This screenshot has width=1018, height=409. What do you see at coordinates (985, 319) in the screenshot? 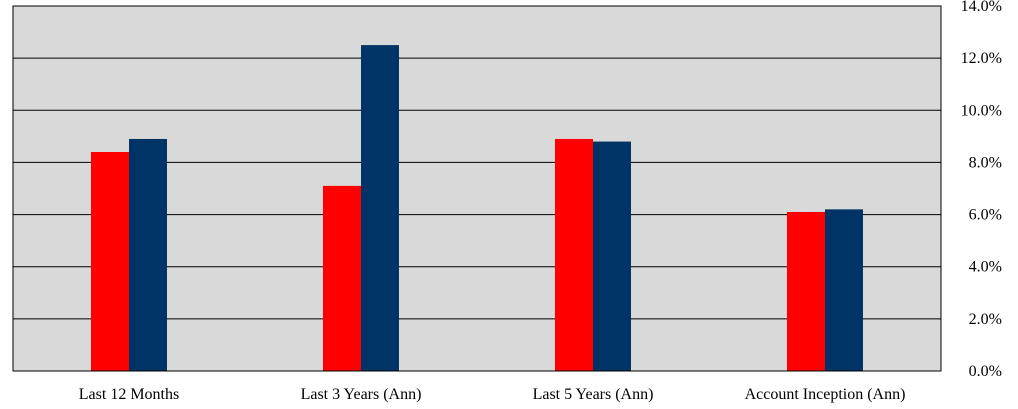
I see `y-tick-label: 2.0%` at bounding box center [985, 319].